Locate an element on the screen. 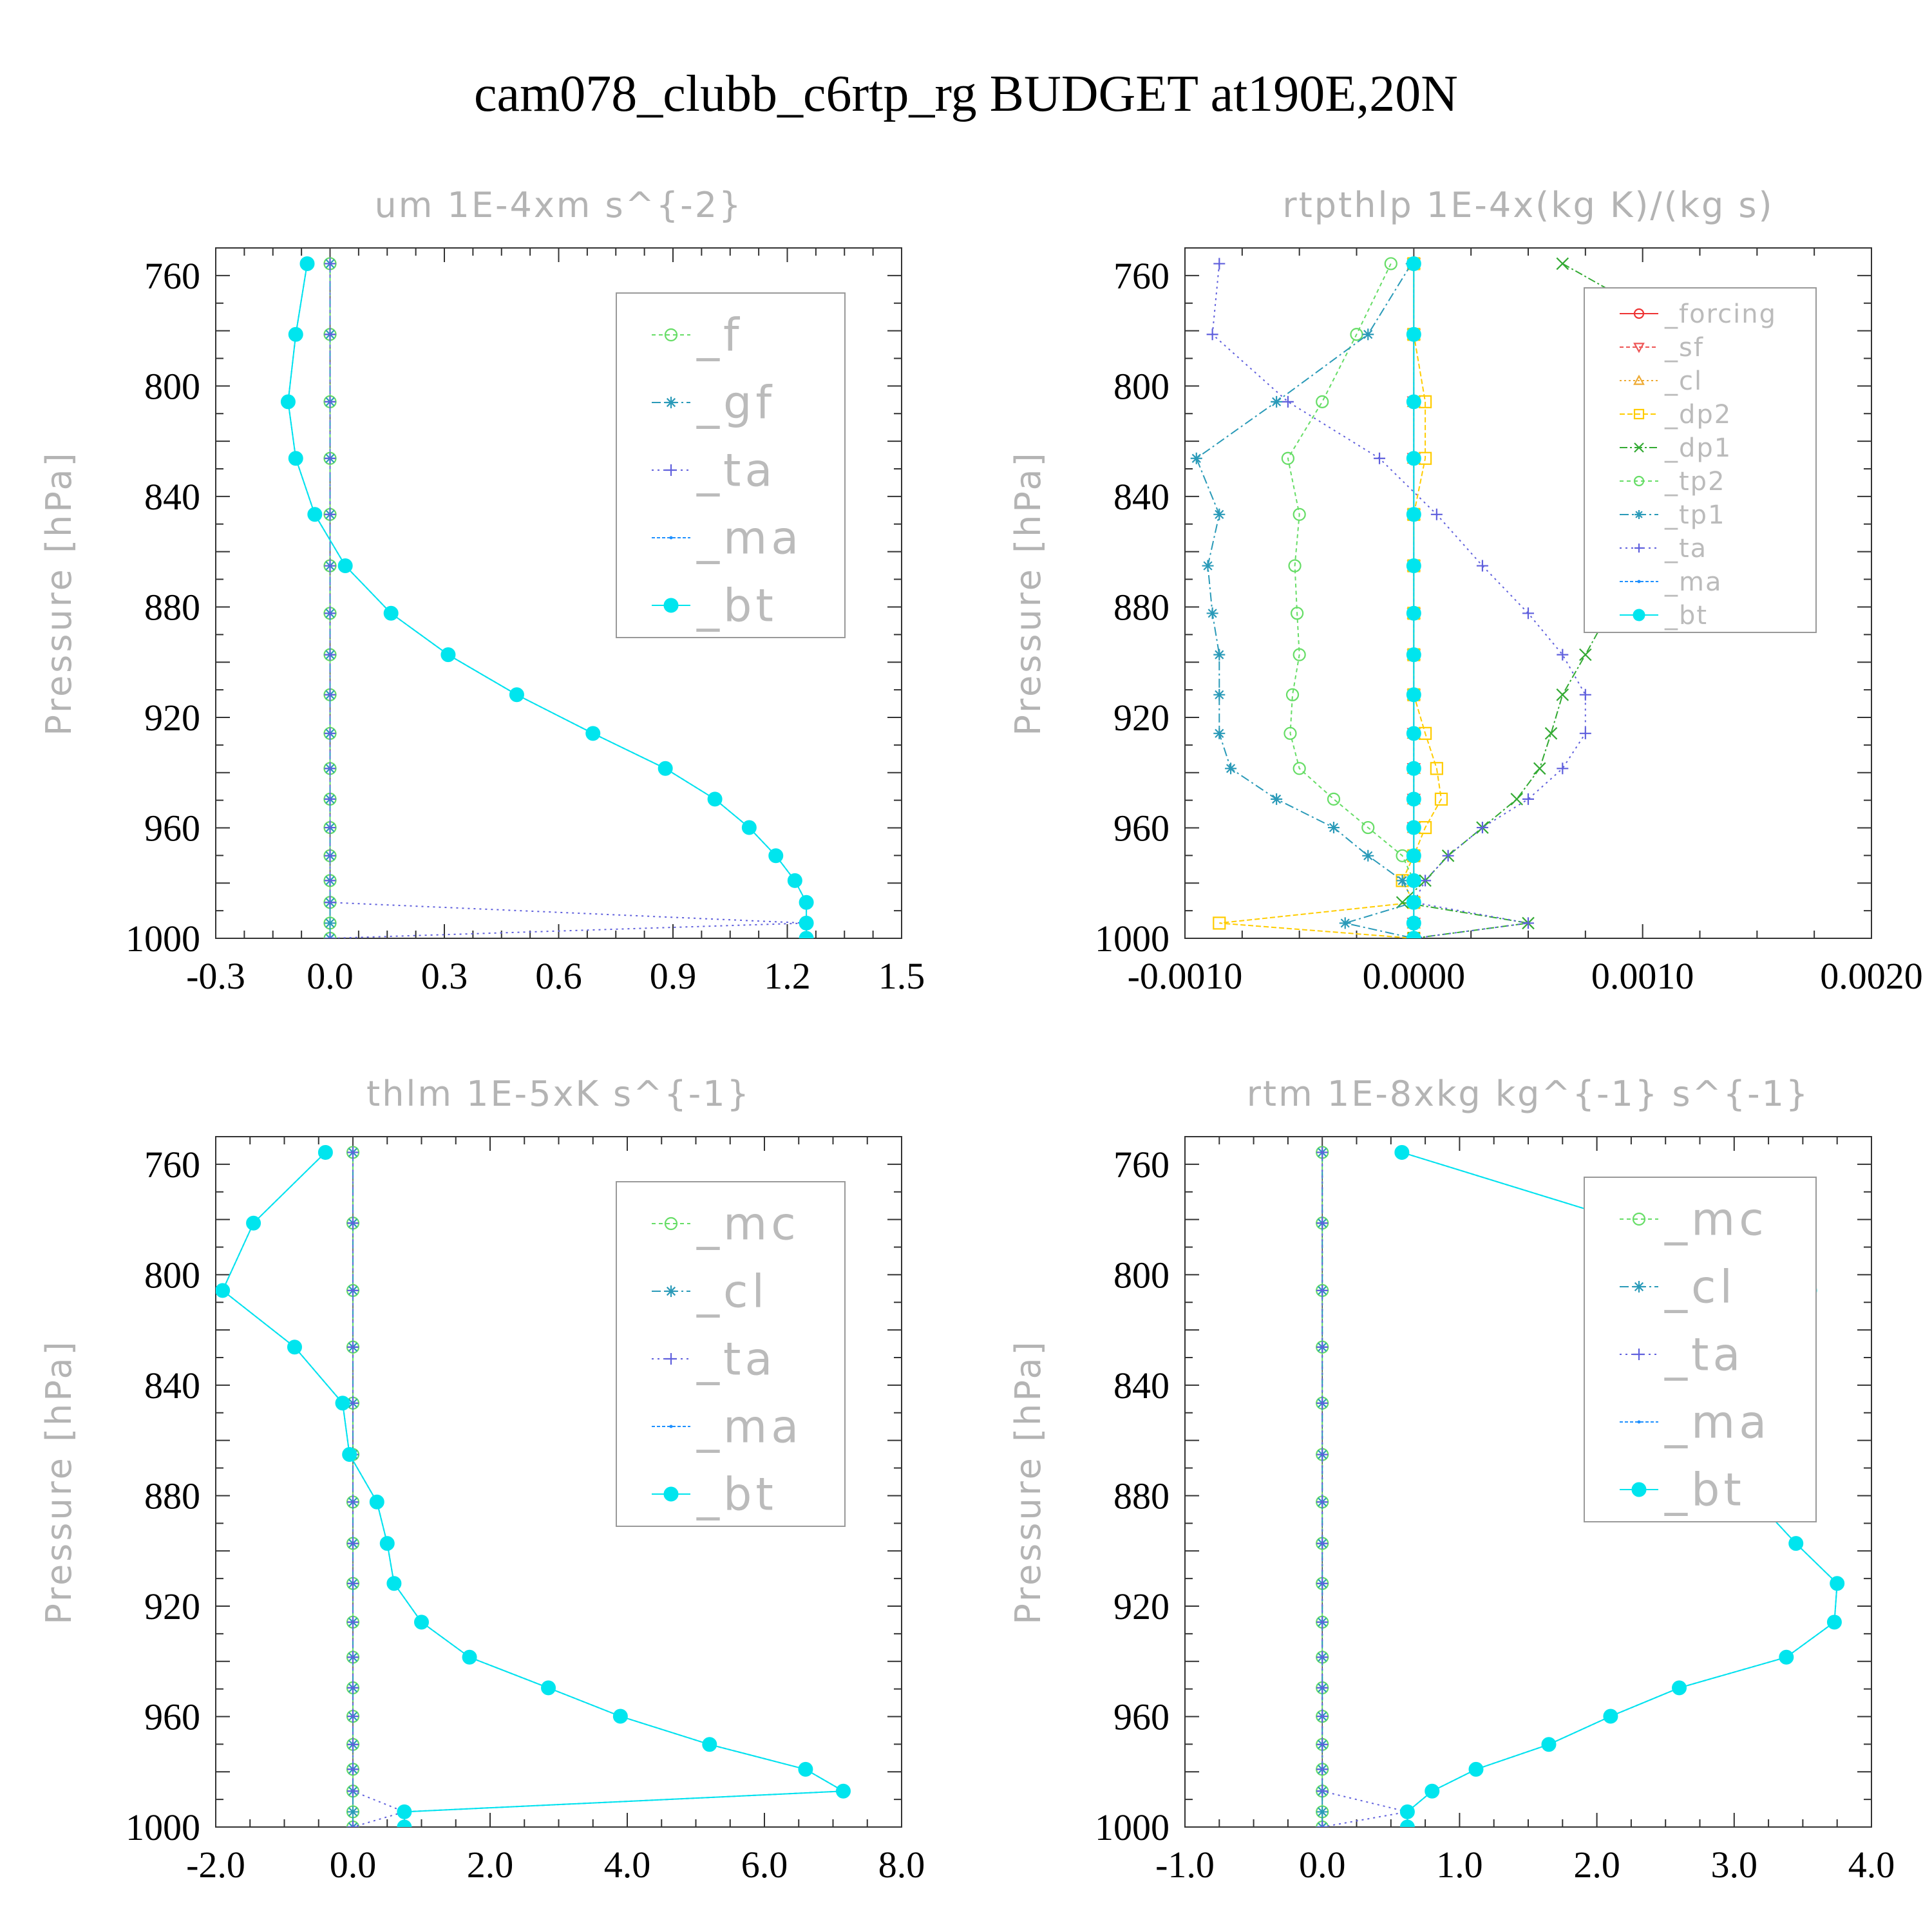  legend-label: _tp1 is located at coordinates (1695, 515).